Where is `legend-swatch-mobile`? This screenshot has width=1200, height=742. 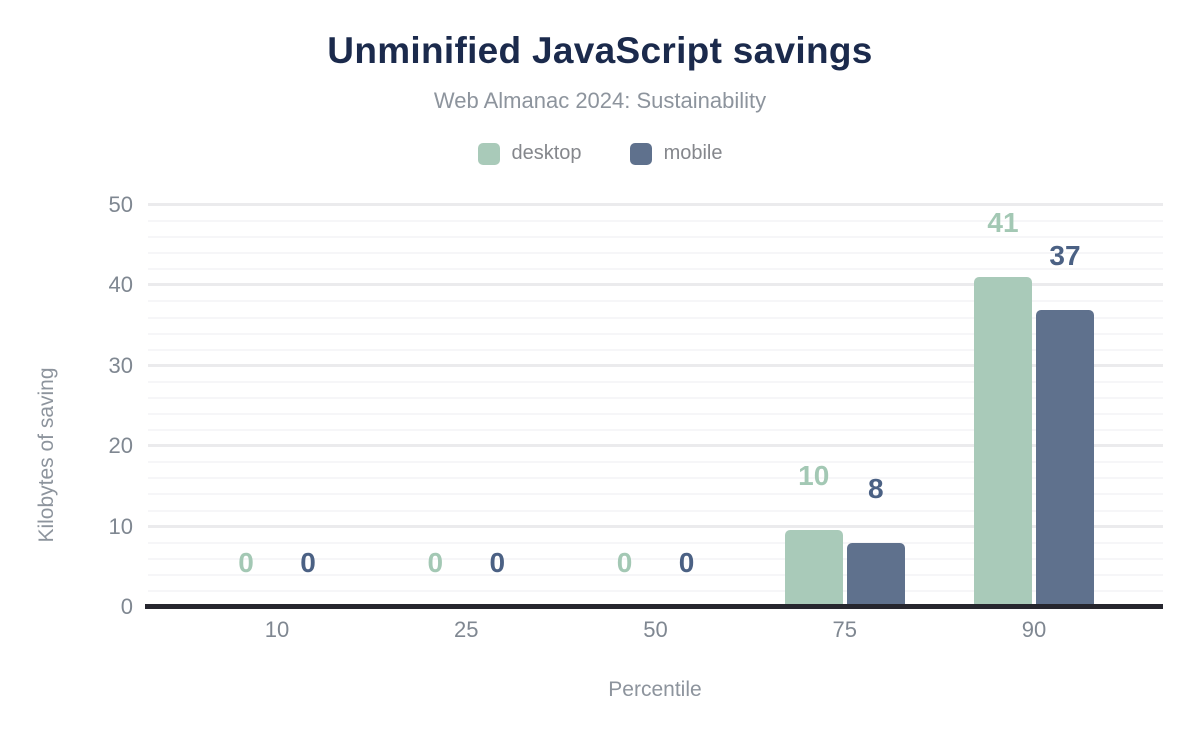 legend-swatch-mobile is located at coordinates (640, 153).